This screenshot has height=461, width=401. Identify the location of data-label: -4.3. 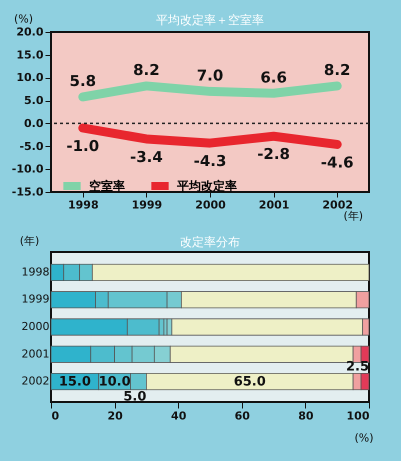
(210, 161).